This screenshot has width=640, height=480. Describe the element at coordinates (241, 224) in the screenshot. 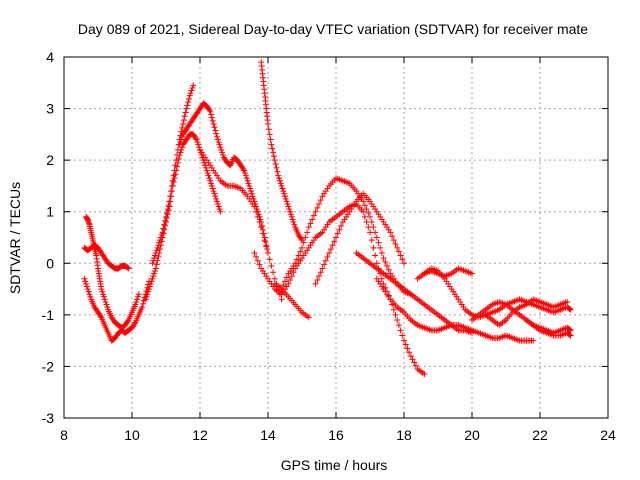

I see `series-sat-g` at that location.